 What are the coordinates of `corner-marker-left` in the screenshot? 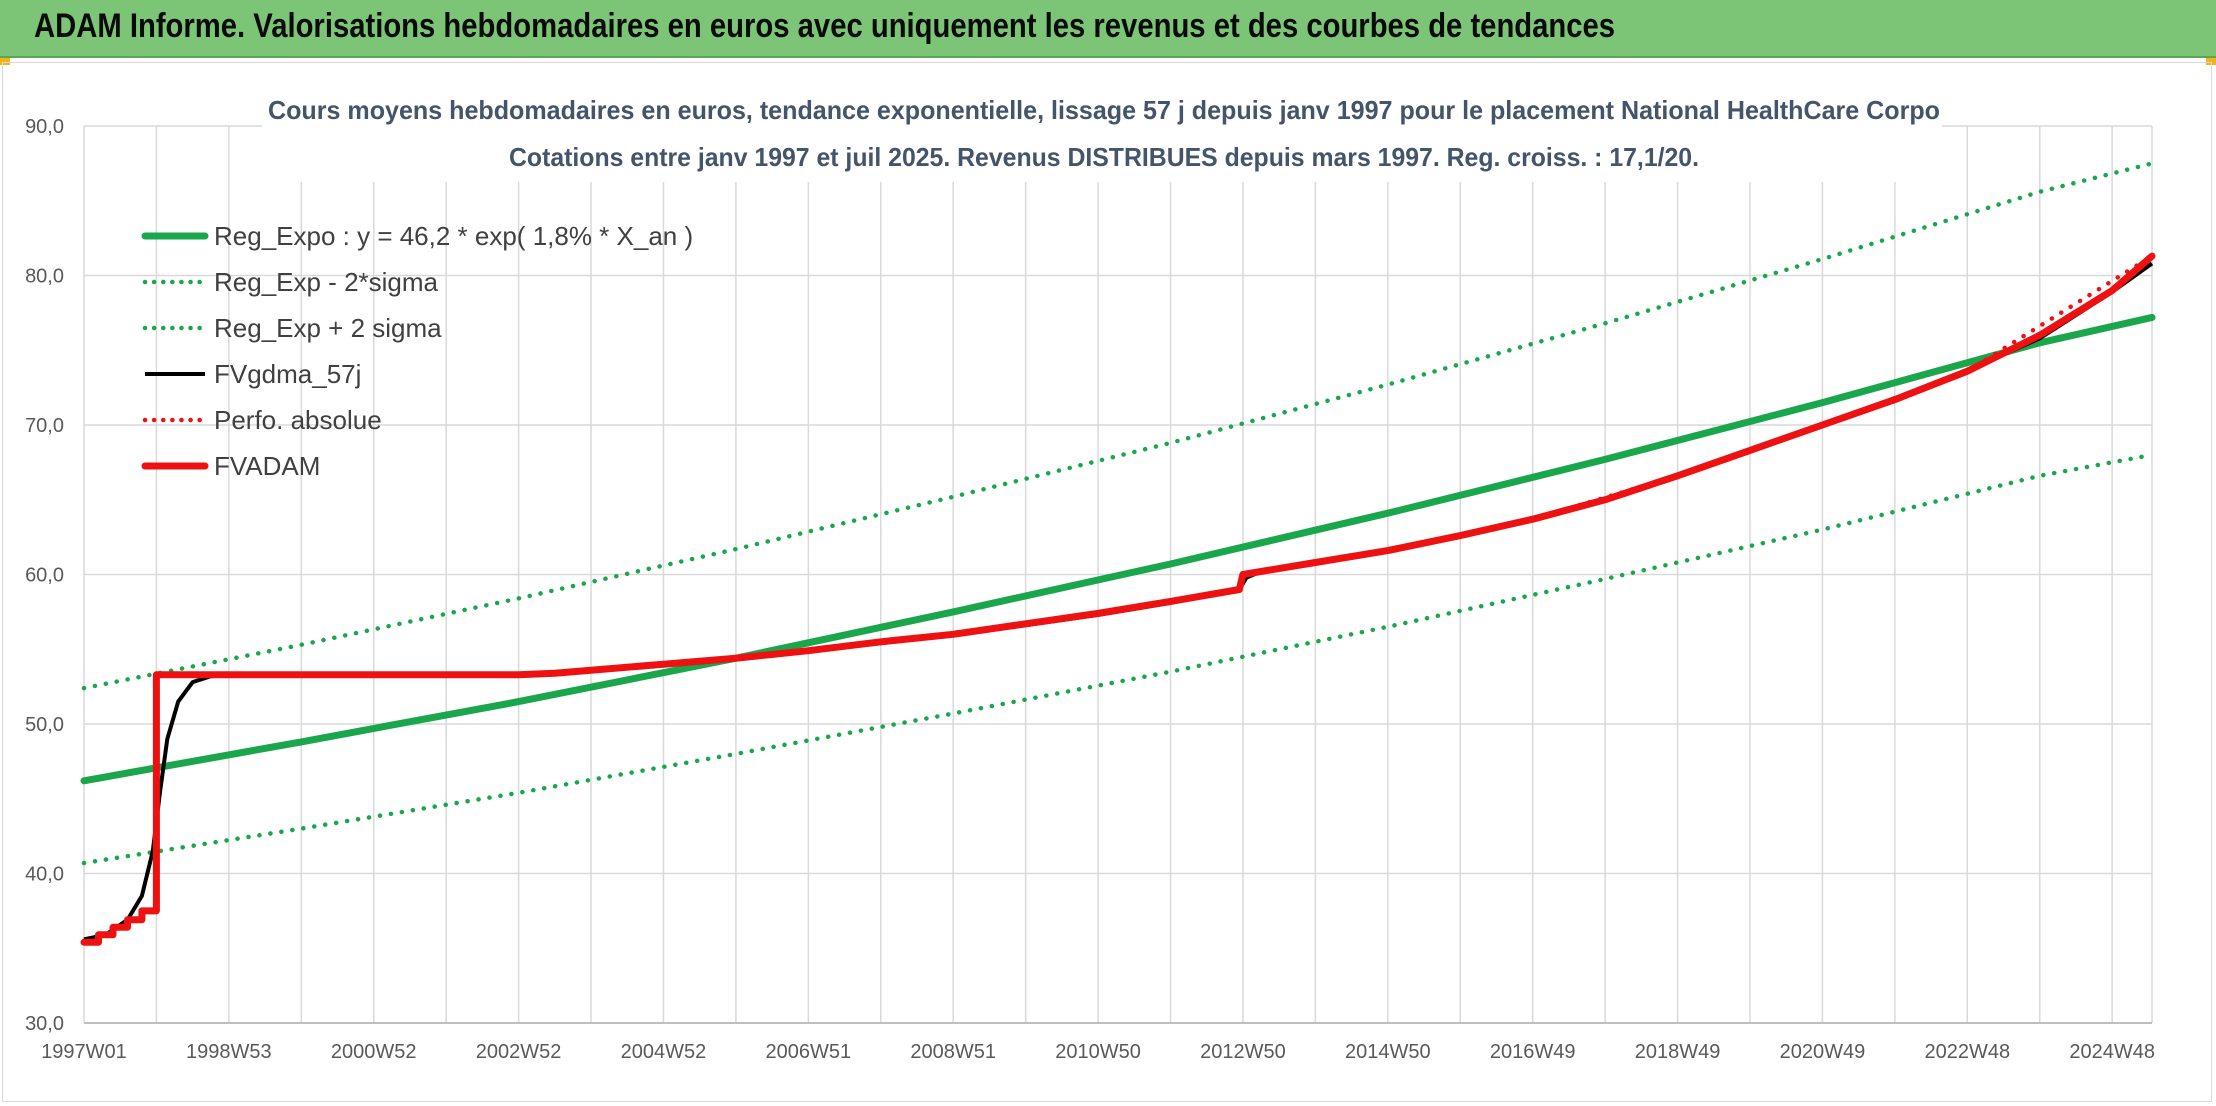 It's located at (5, 61).